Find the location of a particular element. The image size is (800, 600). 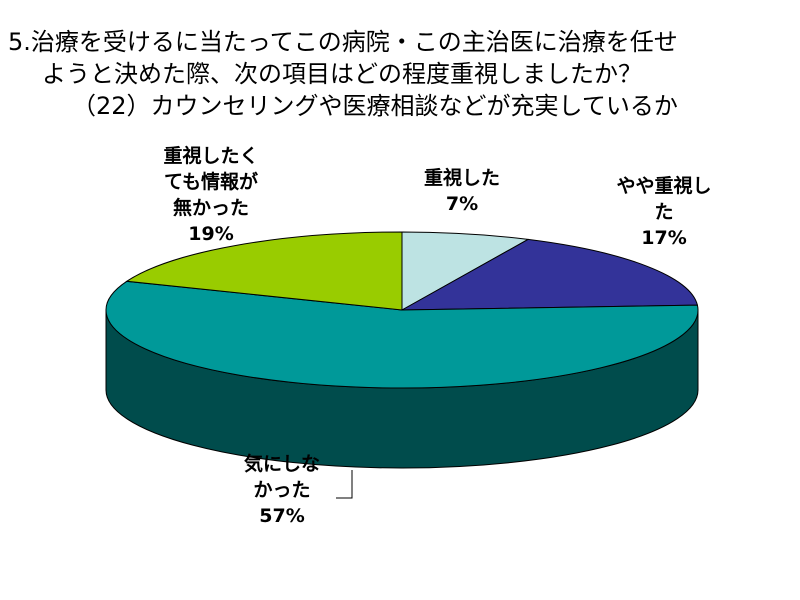

slice-label-line-3-1: ても情報が is located at coordinates (211, 181).